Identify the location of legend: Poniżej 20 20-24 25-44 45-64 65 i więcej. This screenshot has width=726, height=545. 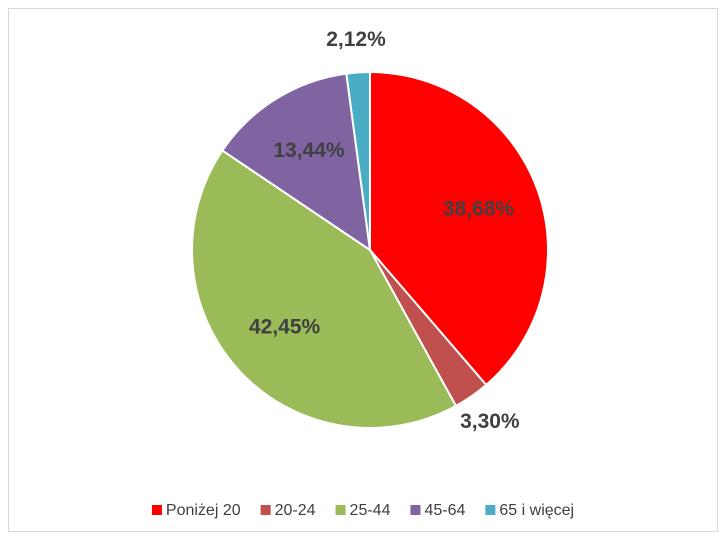
(362, 510).